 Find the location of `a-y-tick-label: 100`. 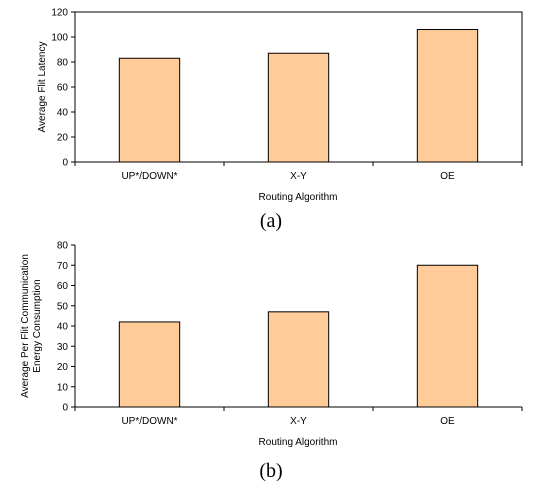

a-y-tick-label: 100 is located at coordinates (59, 38).